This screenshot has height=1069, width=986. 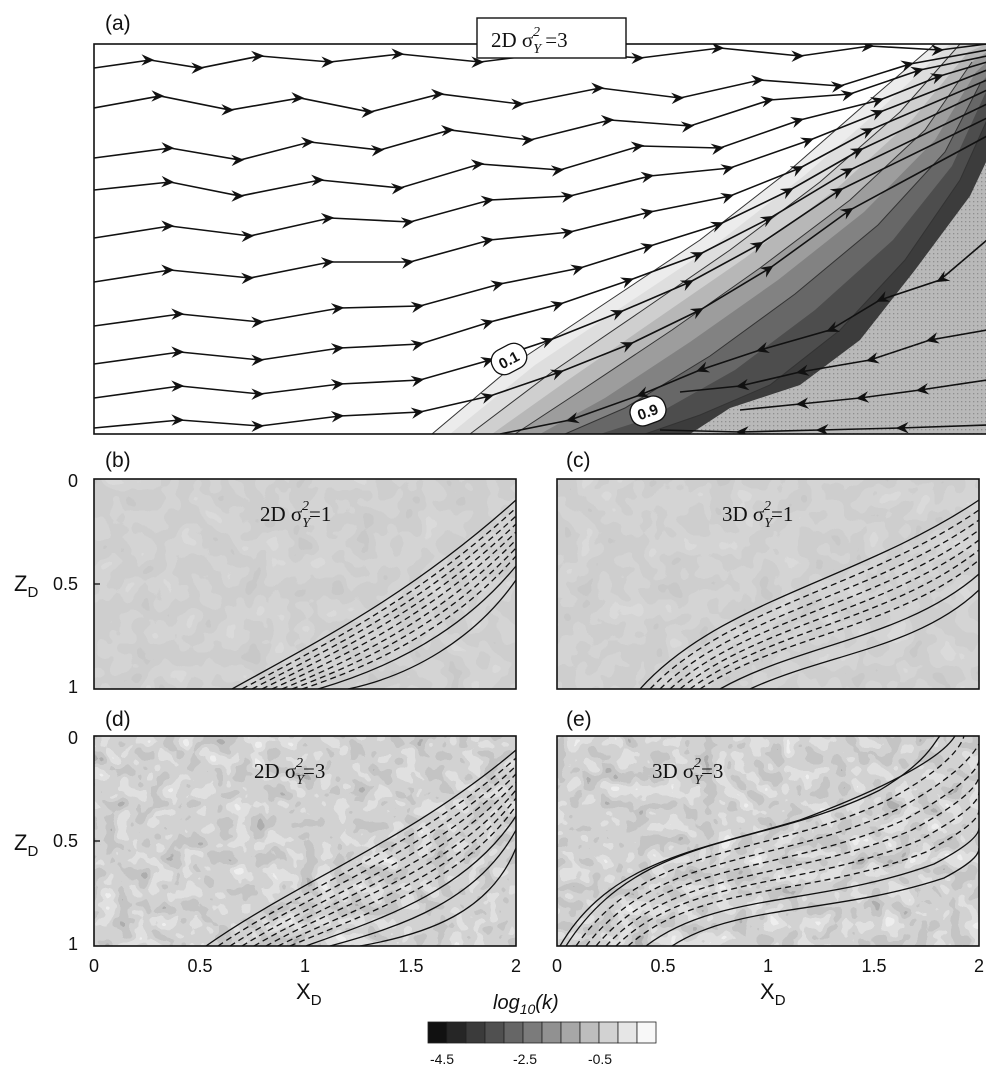 What do you see at coordinates (600, 1059) in the screenshot?
I see `colorbar-tick: -0.5` at bounding box center [600, 1059].